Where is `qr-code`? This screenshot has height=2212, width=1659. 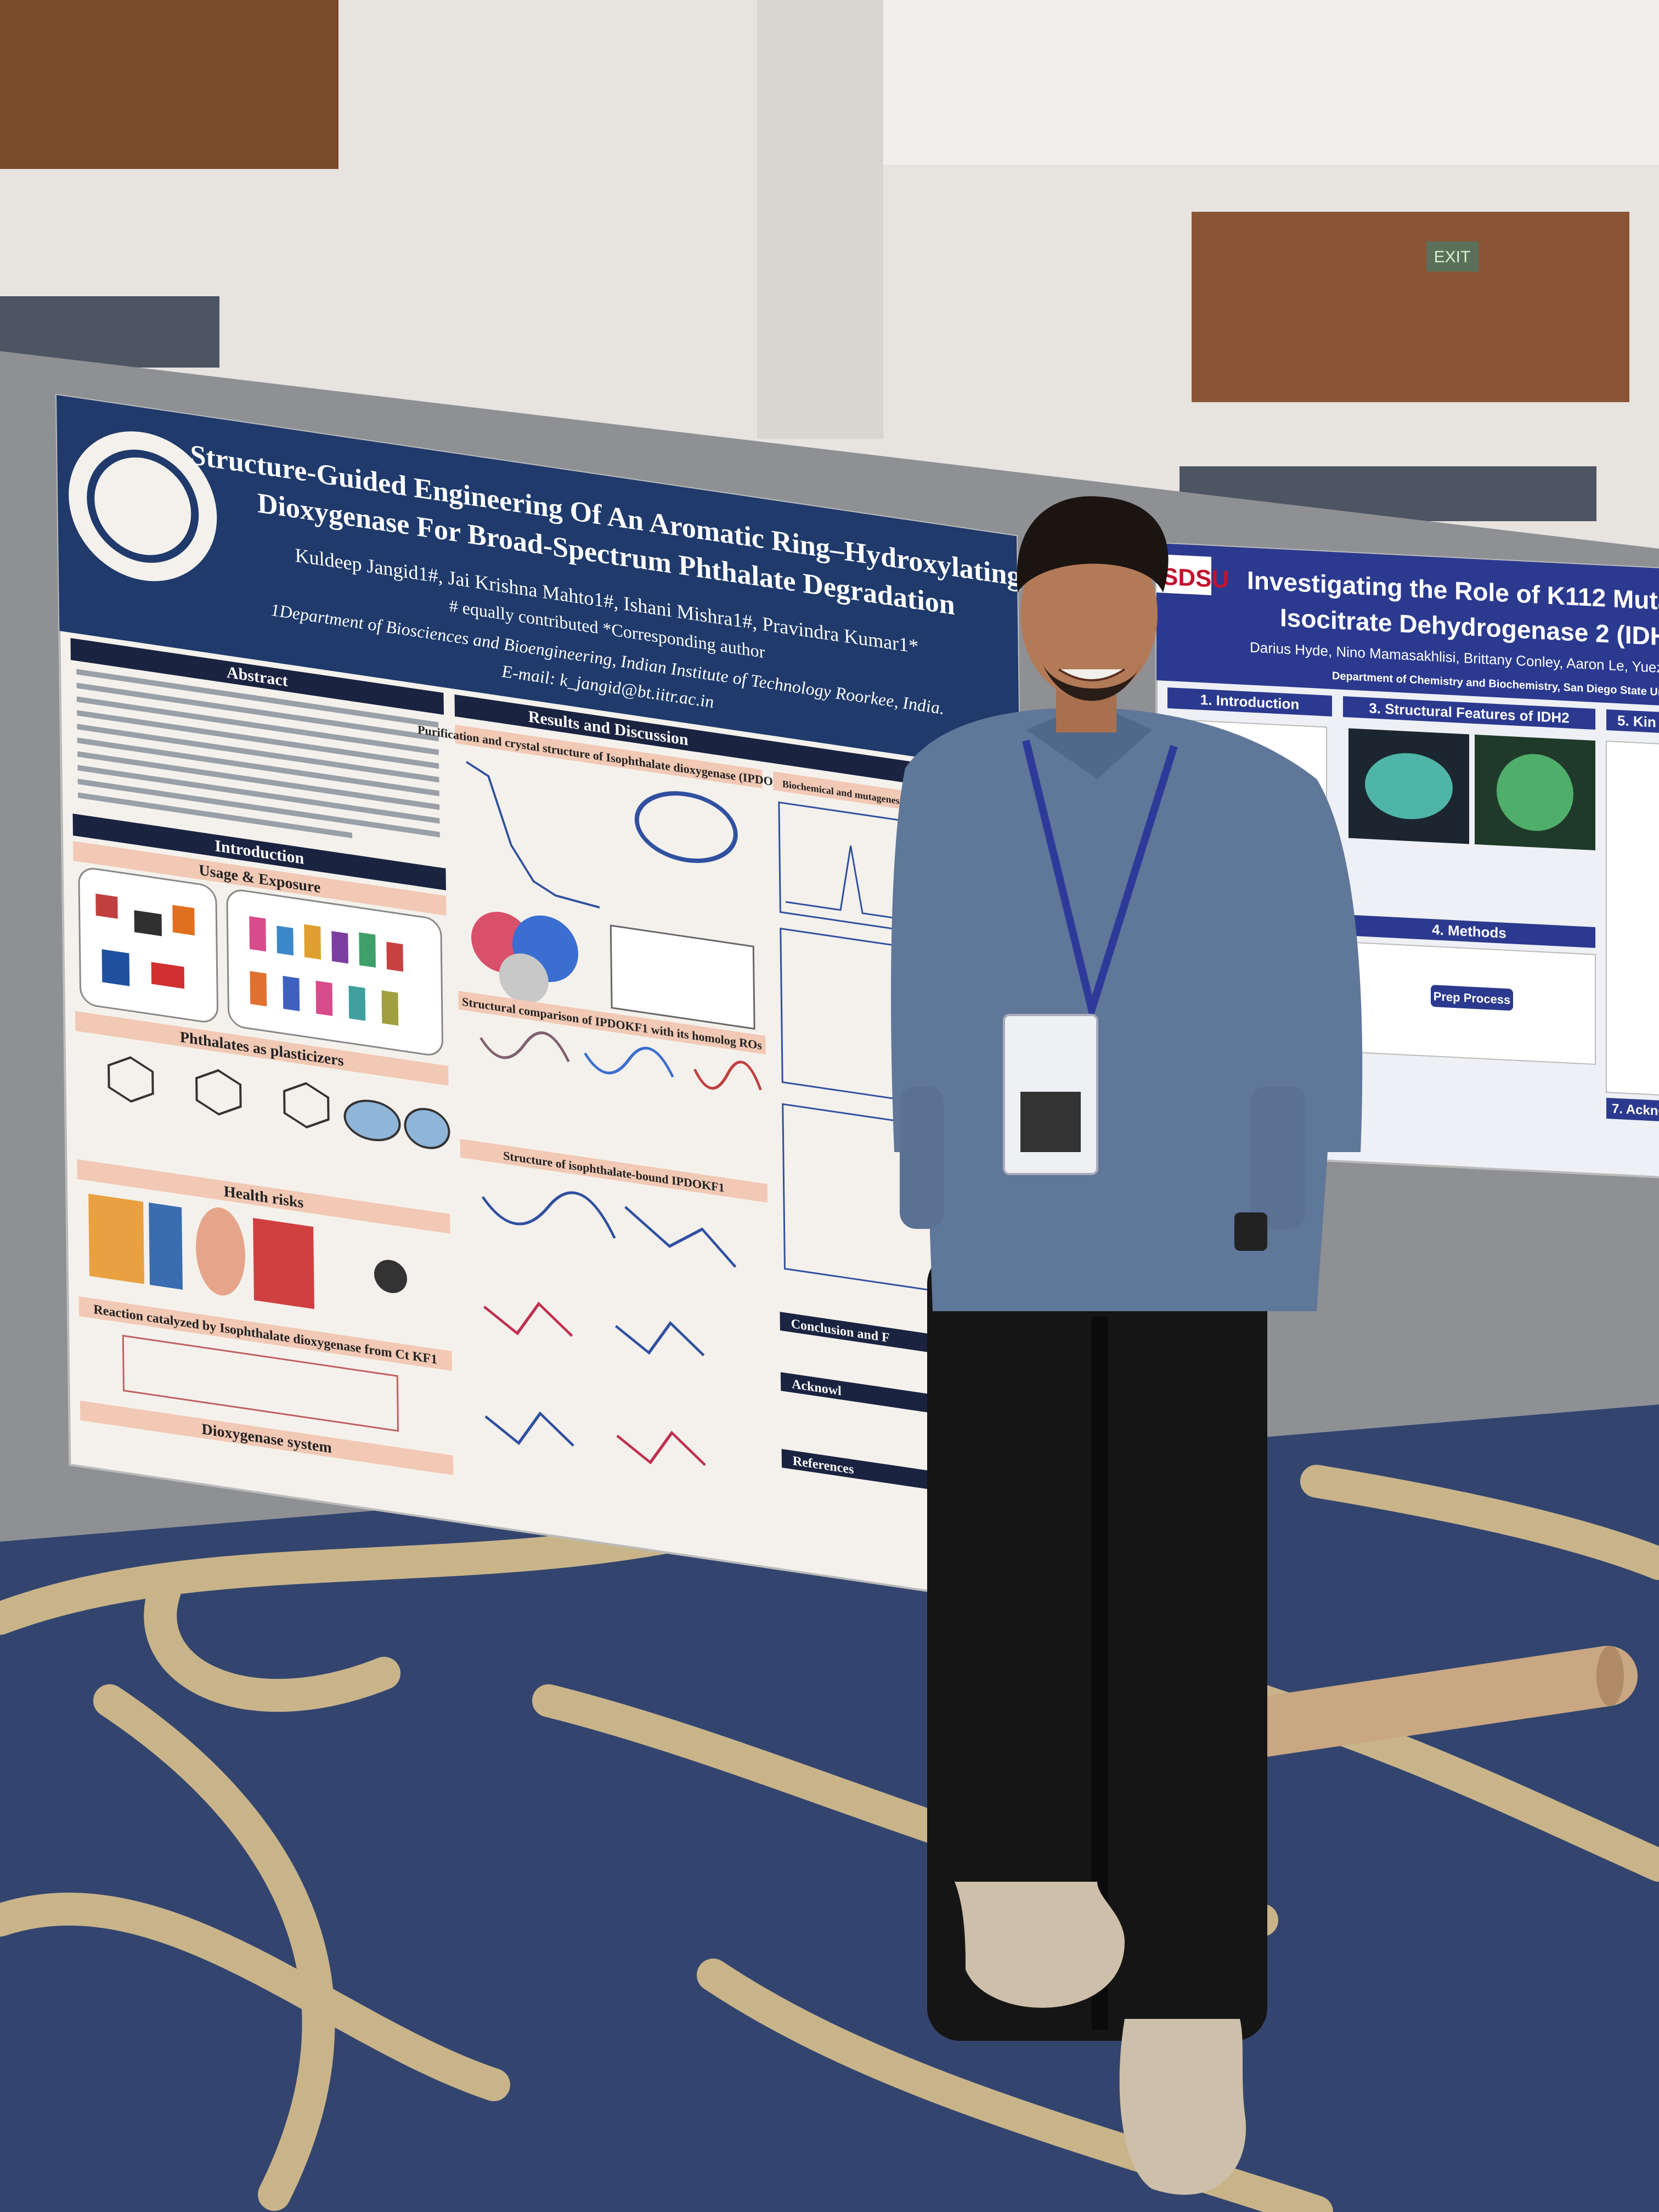
qr-code is located at coordinates (1050, 1122).